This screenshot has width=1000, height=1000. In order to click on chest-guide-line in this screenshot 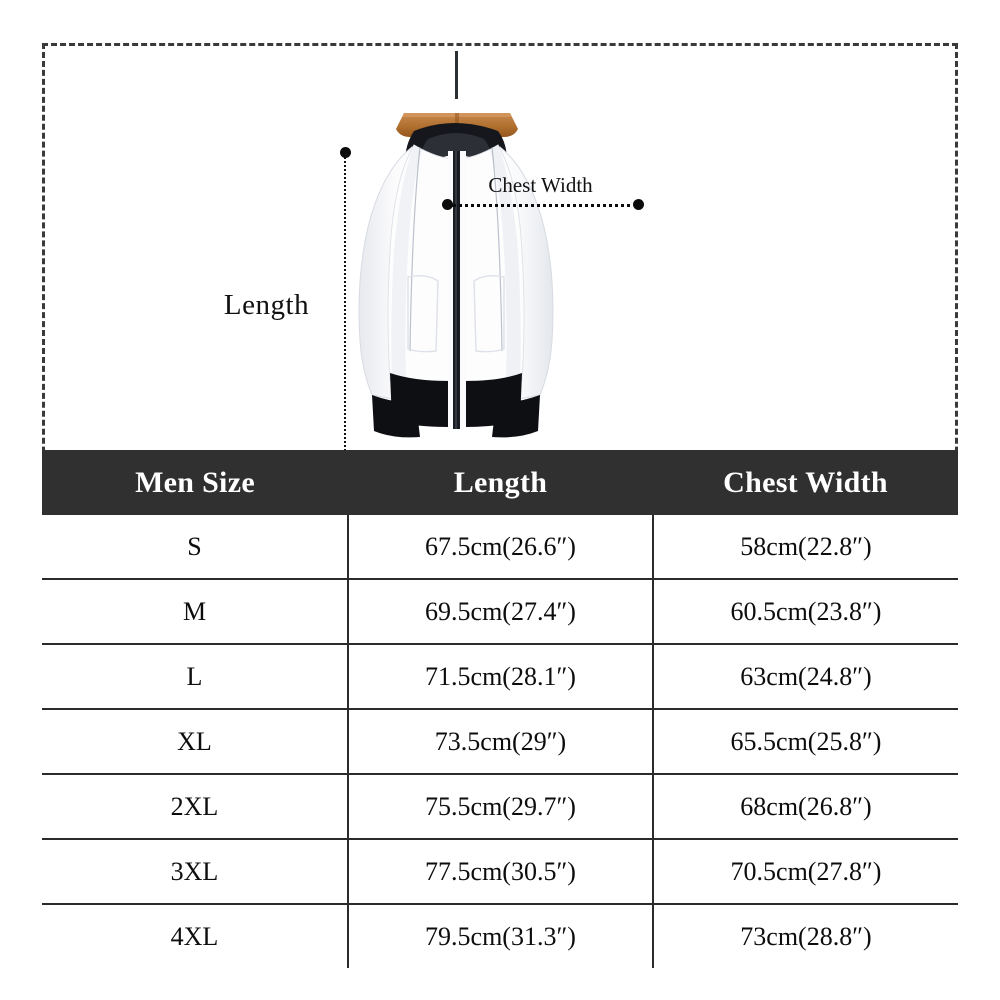, I will do `click(545, 205)`.